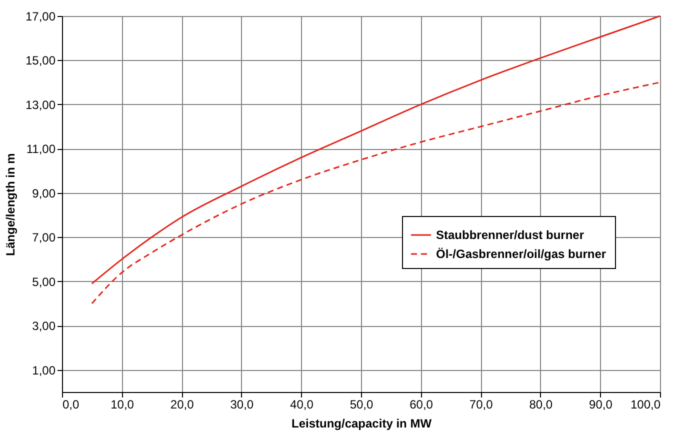 The height and width of the screenshot is (442, 682). I want to click on y-tick-label: 17,00, so click(40, 17).